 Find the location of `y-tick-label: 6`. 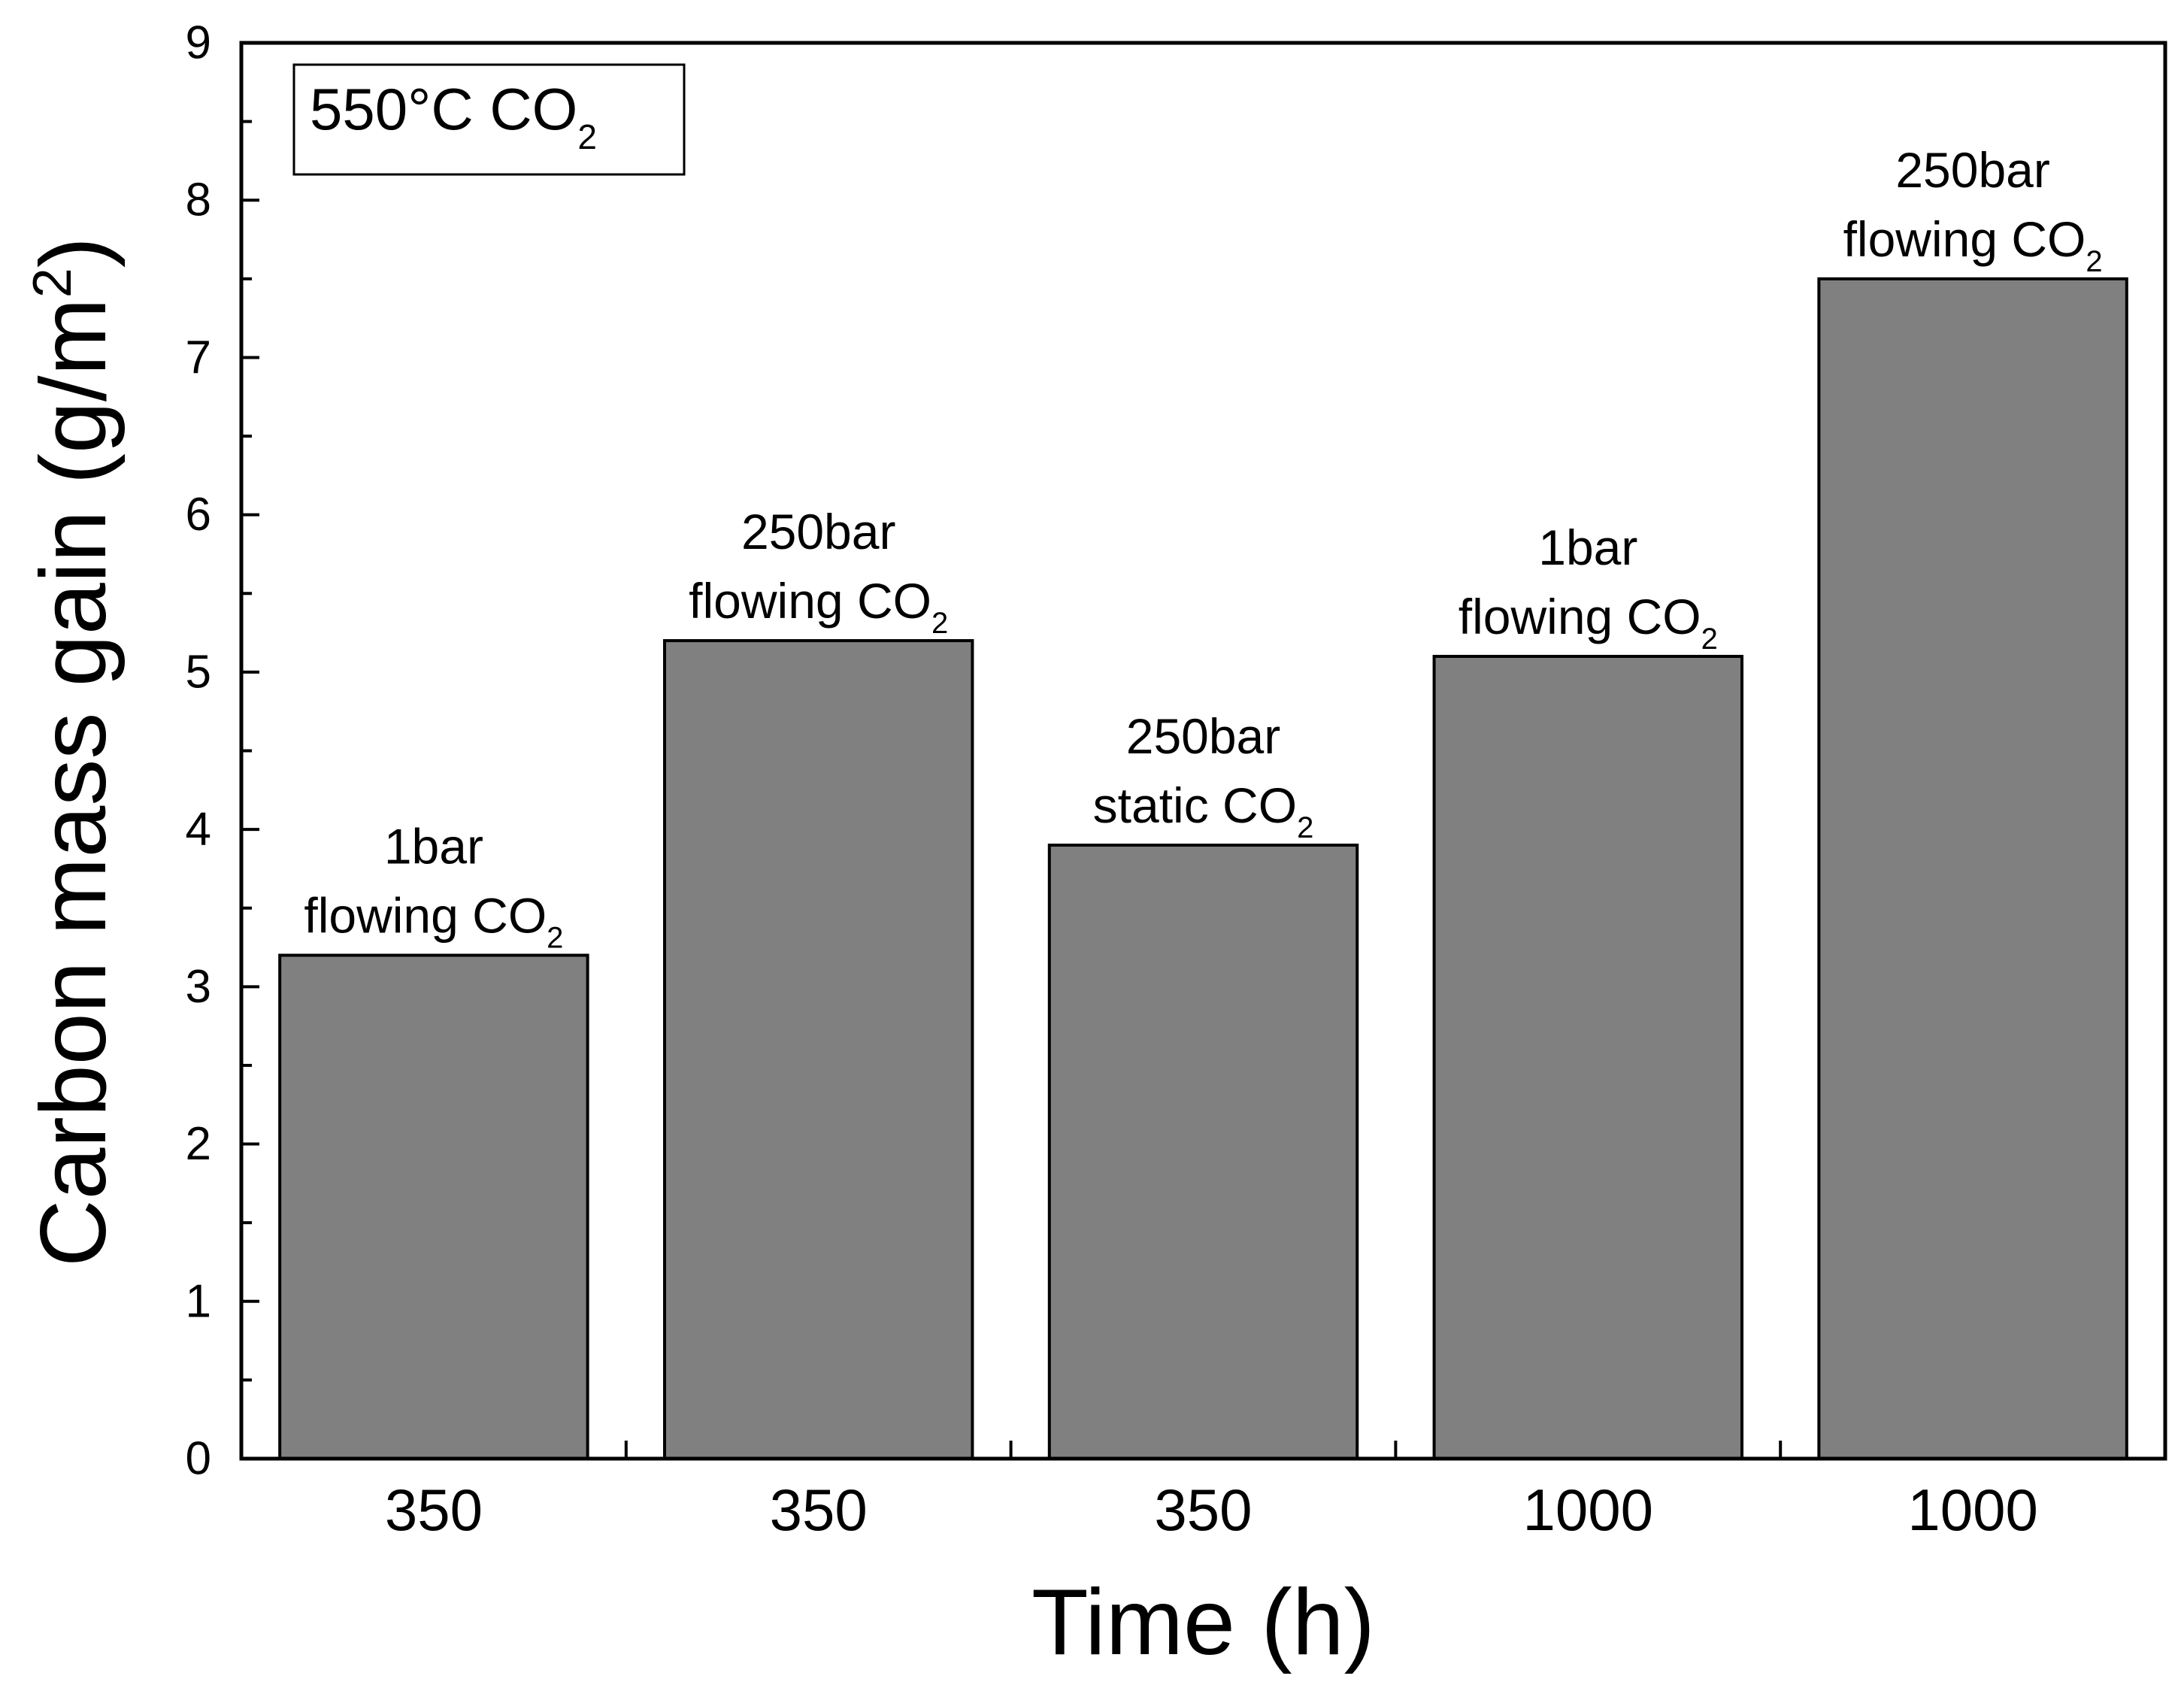

y-tick-label: 6 is located at coordinates (198, 515).